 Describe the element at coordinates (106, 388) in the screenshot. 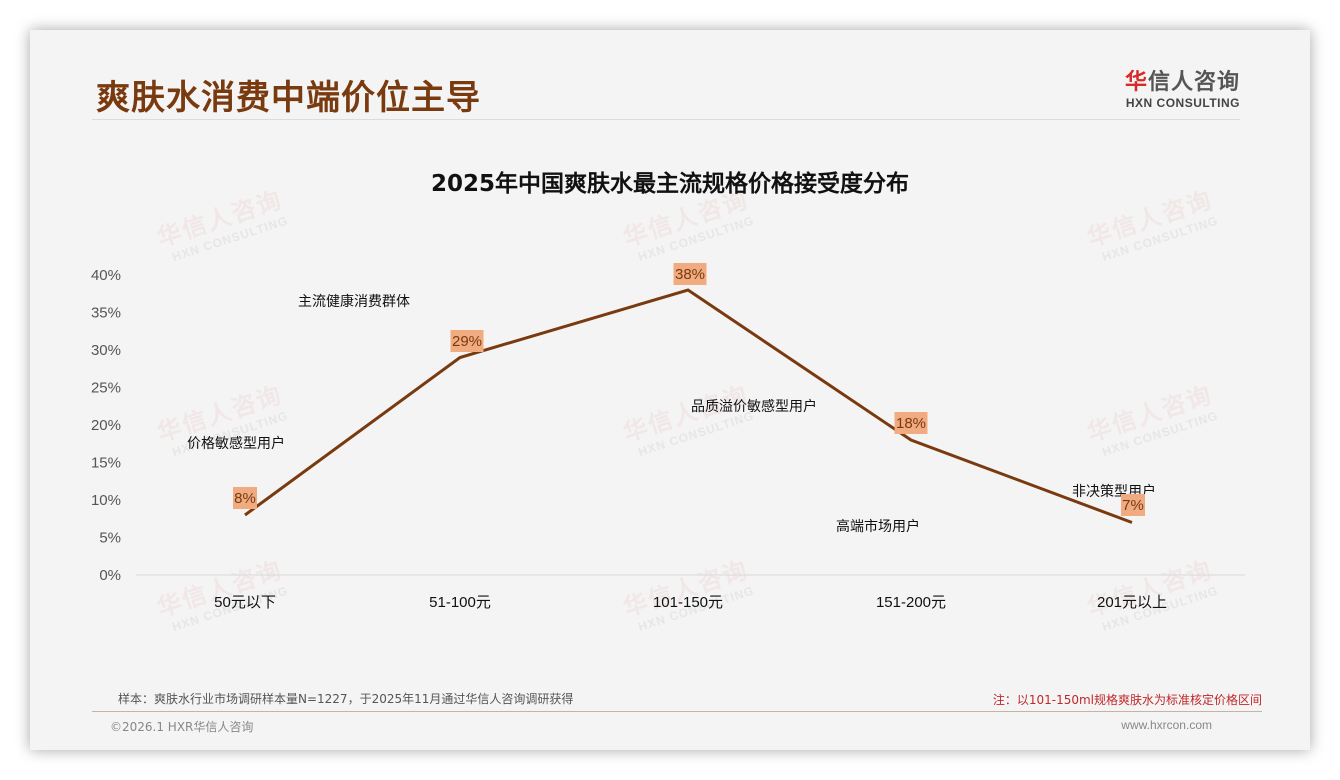

I see `y-tick-label: 25%` at that location.